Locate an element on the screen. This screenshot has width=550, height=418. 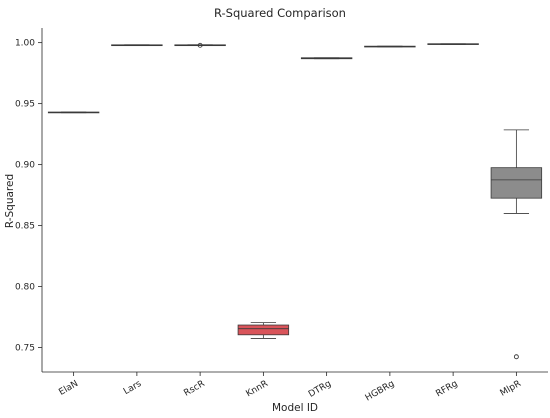
box-rscr is located at coordinates (200, 45).